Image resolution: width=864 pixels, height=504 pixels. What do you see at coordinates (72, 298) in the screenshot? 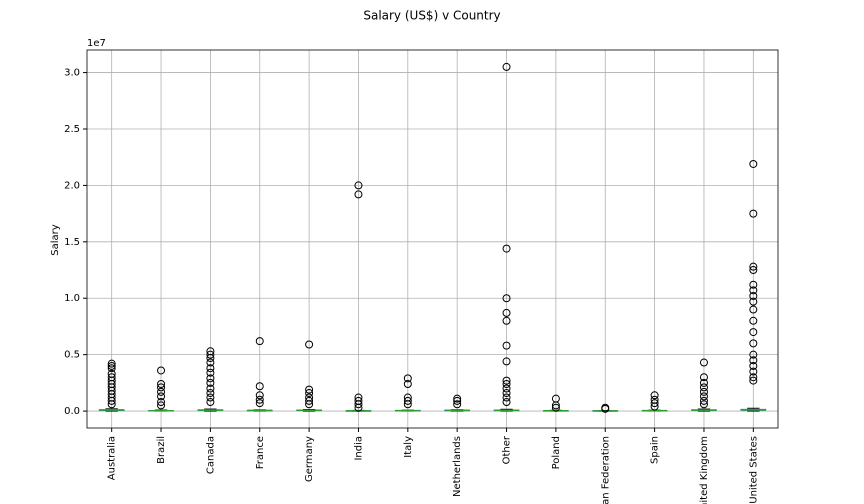
I see `y-tick-label: 1.0` at bounding box center [72, 298].